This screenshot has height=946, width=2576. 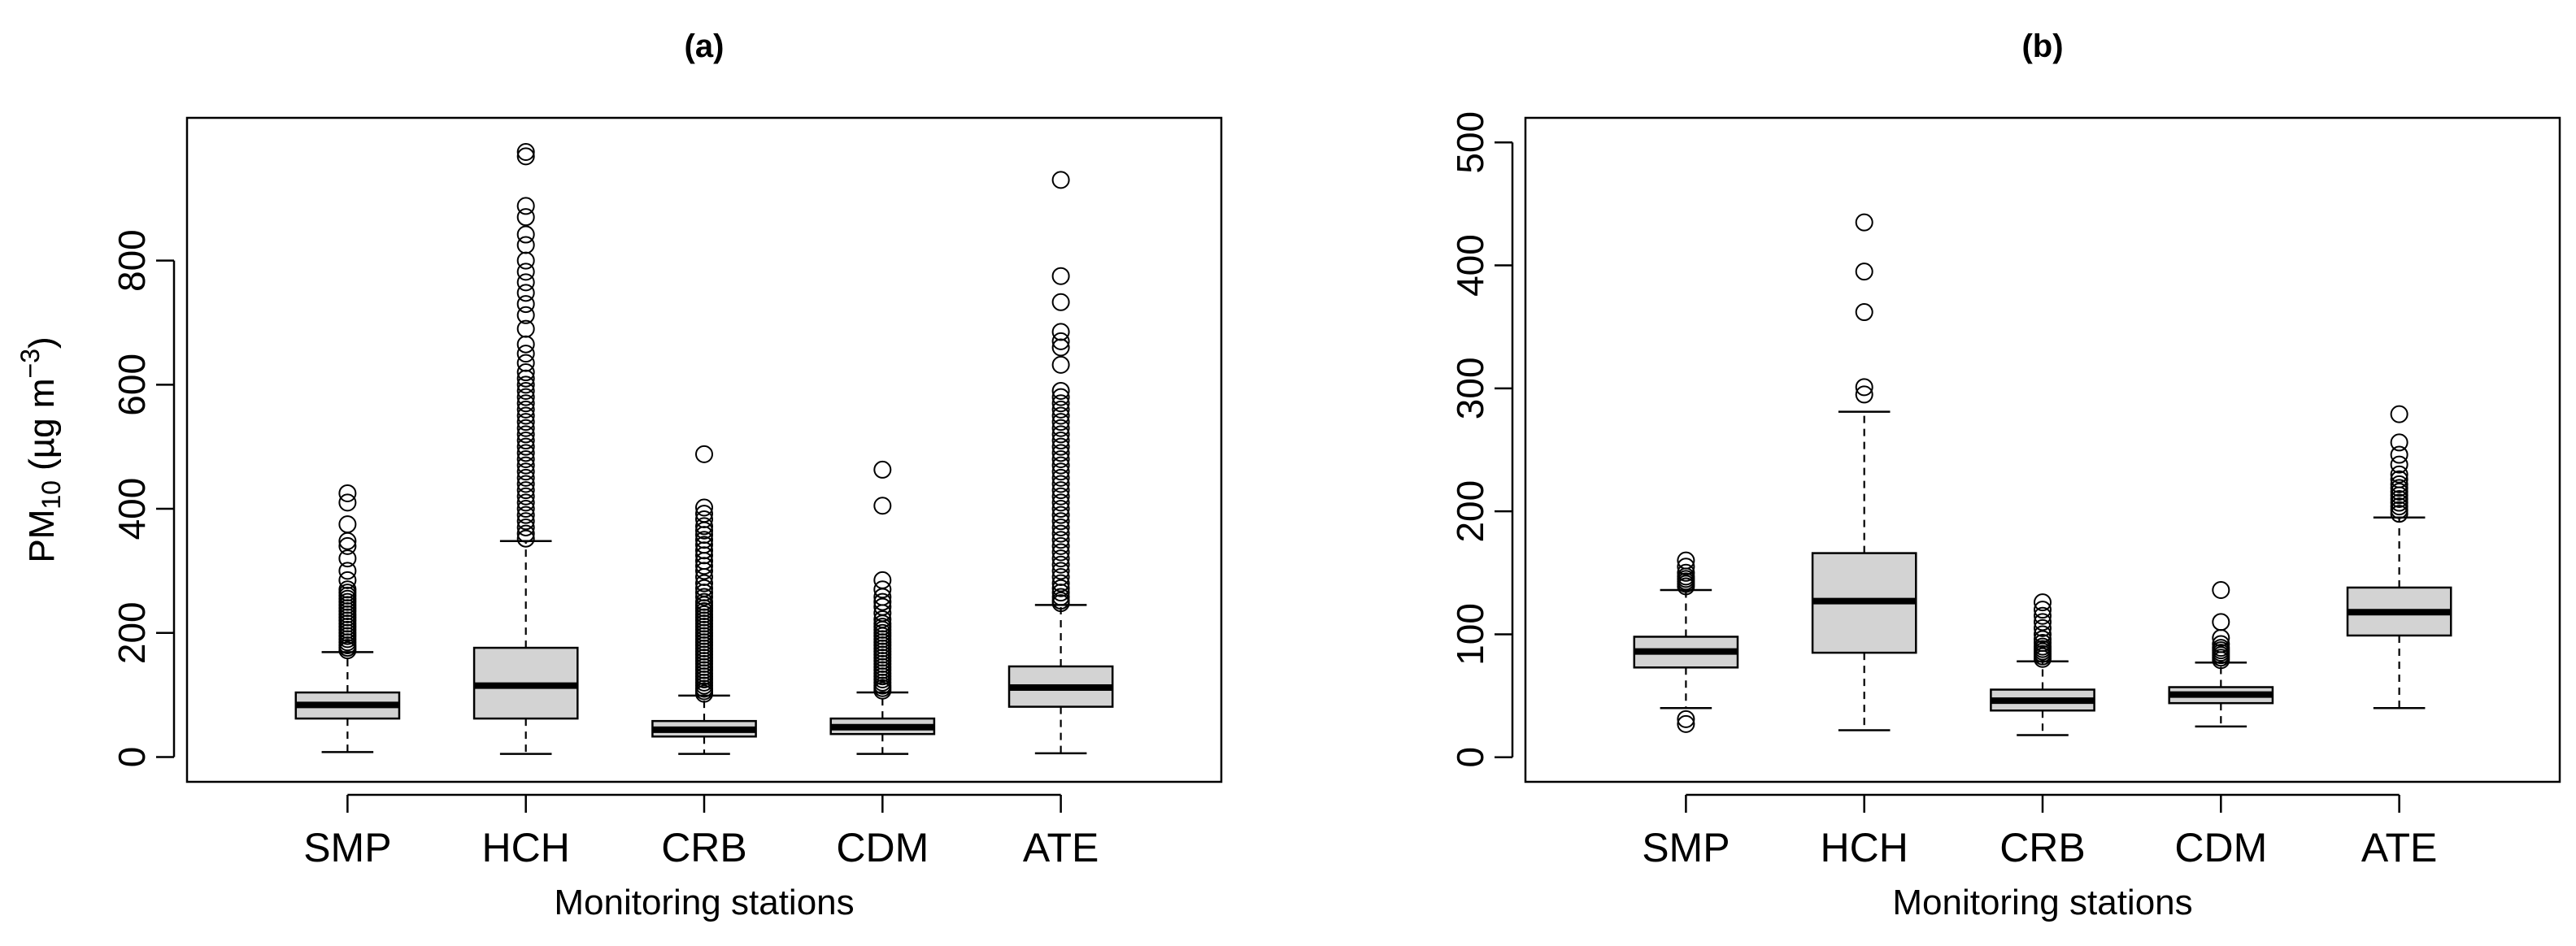 I want to click on y-axis-label-unit_open: (µg m, so click(x=42, y=429).